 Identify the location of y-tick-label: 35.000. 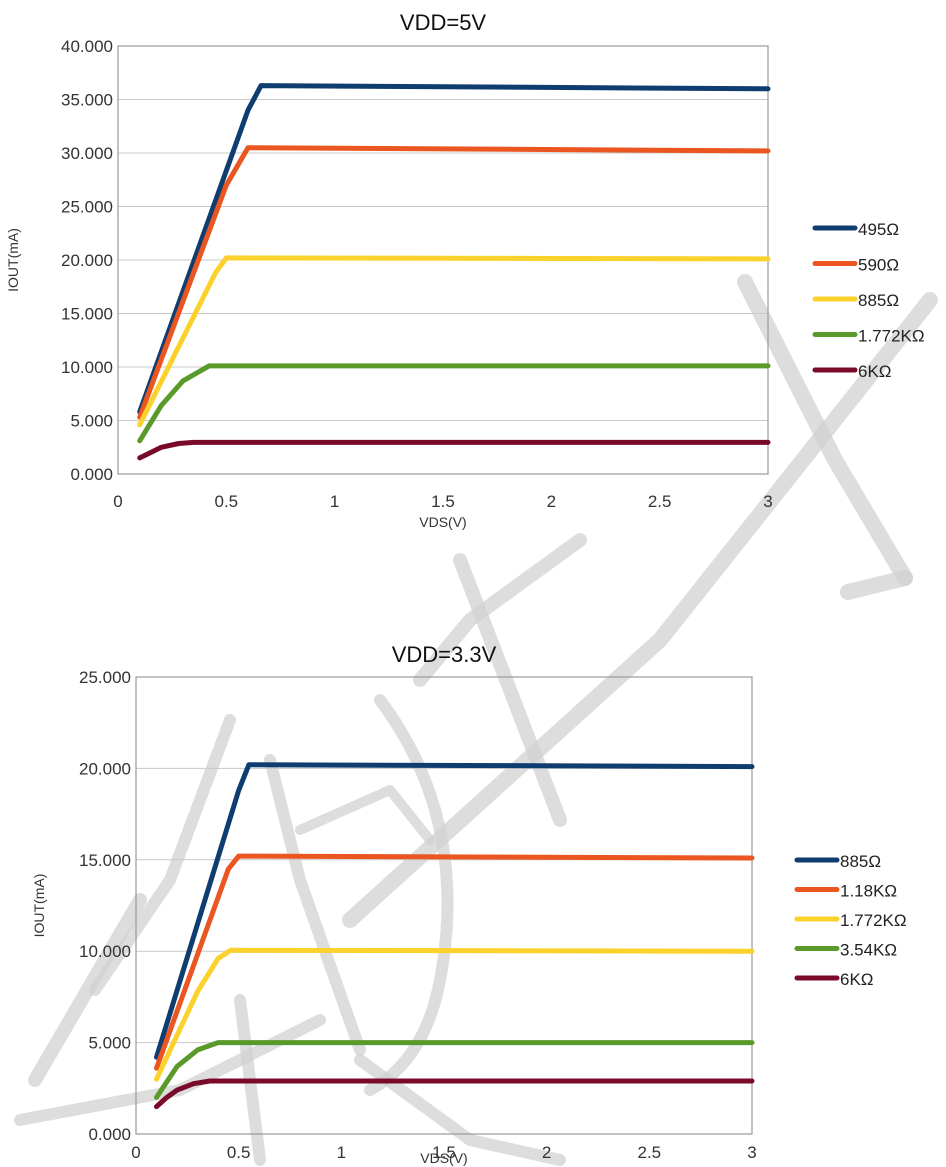
(87, 100).